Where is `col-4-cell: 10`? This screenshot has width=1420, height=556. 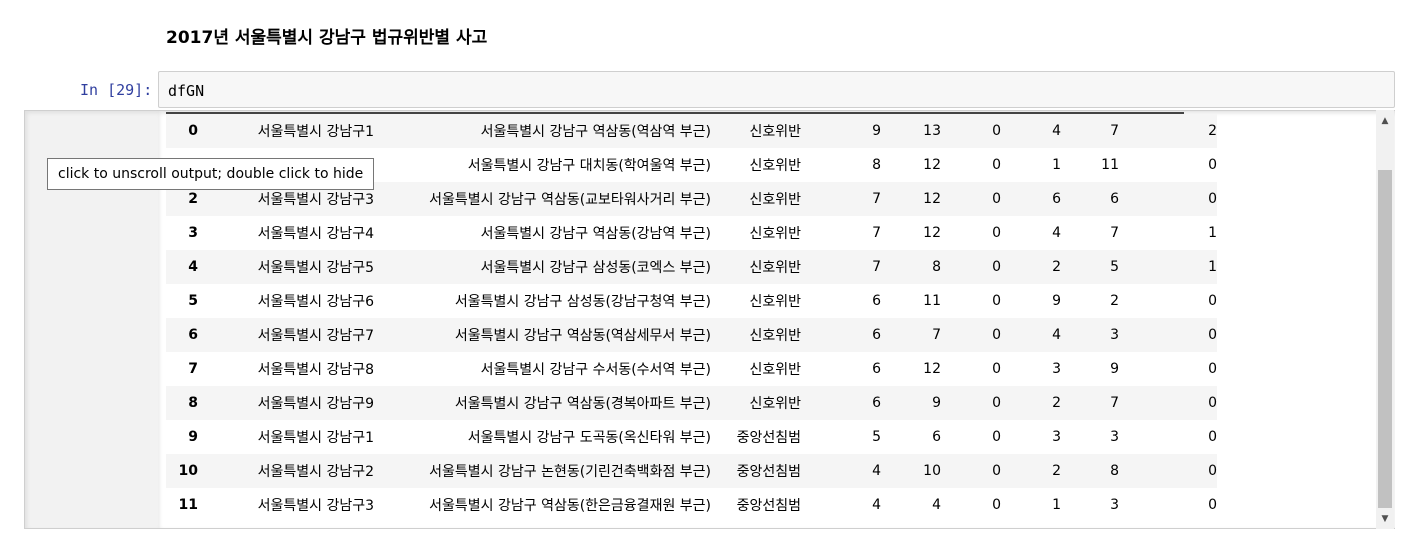 col-4-cell: 10 is located at coordinates (932, 471).